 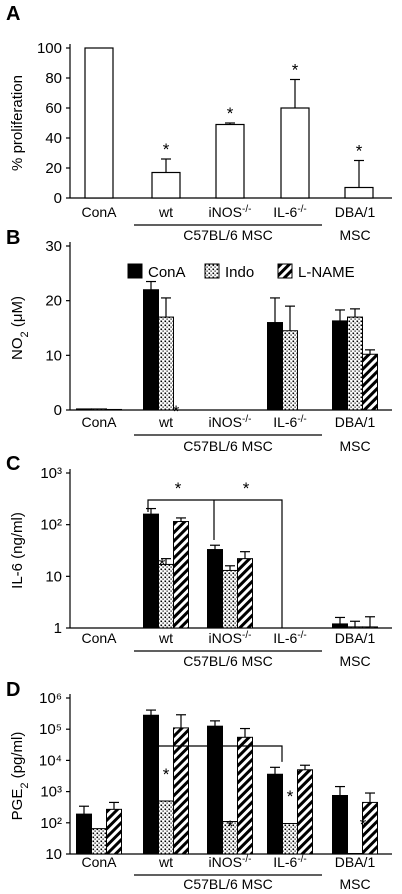 What do you see at coordinates (53, 168) in the screenshot?
I see `panel-a-y-tick-label: 20` at bounding box center [53, 168].